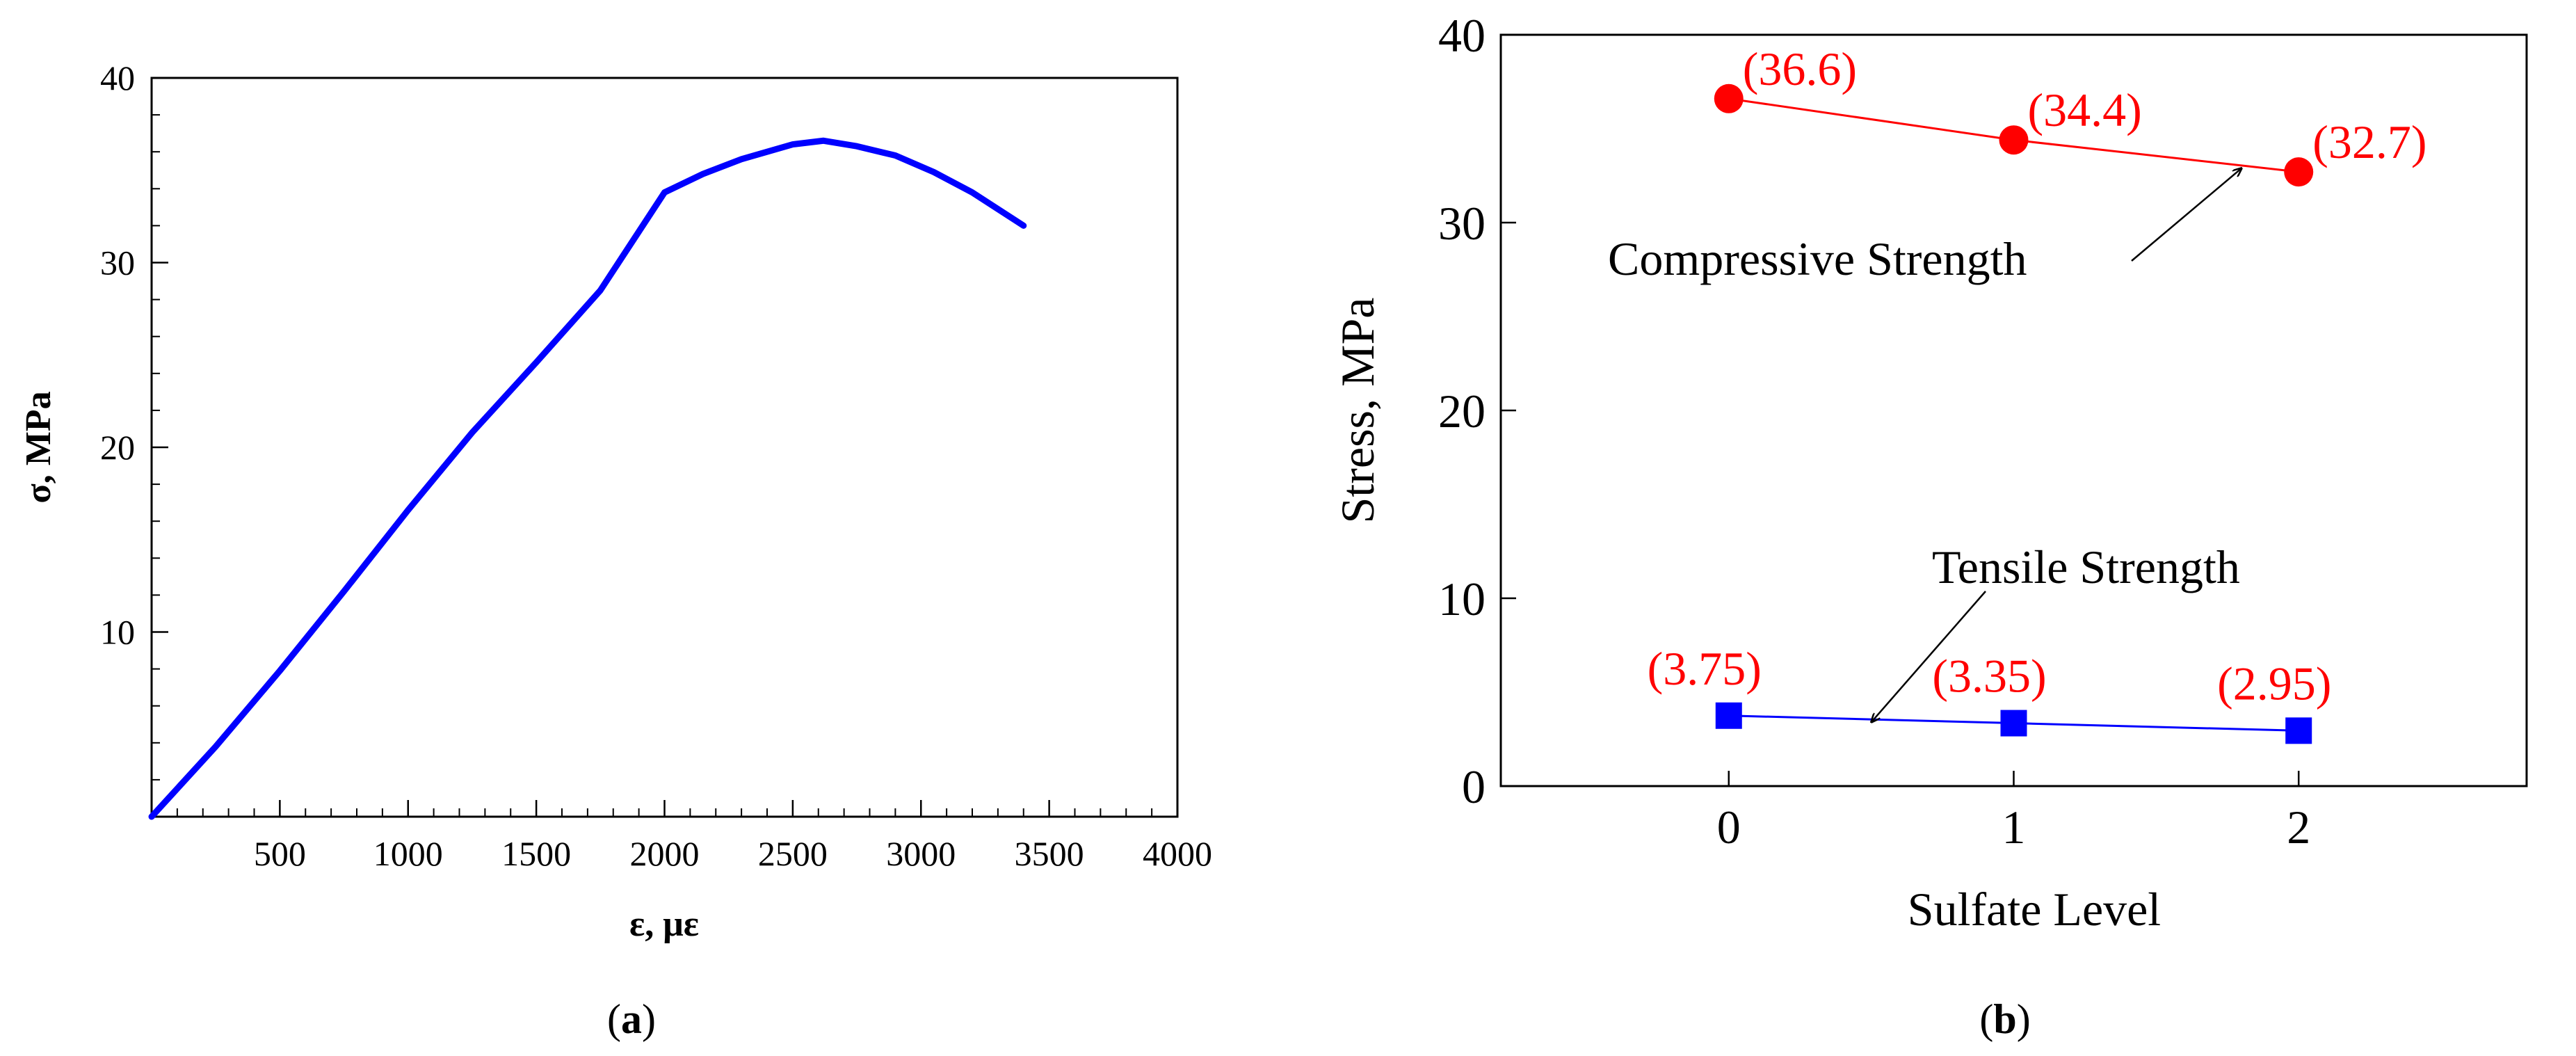 This screenshot has height=1056, width=2576. What do you see at coordinates (1705, 668) in the screenshot?
I see `data-label: (3.75)` at bounding box center [1705, 668].